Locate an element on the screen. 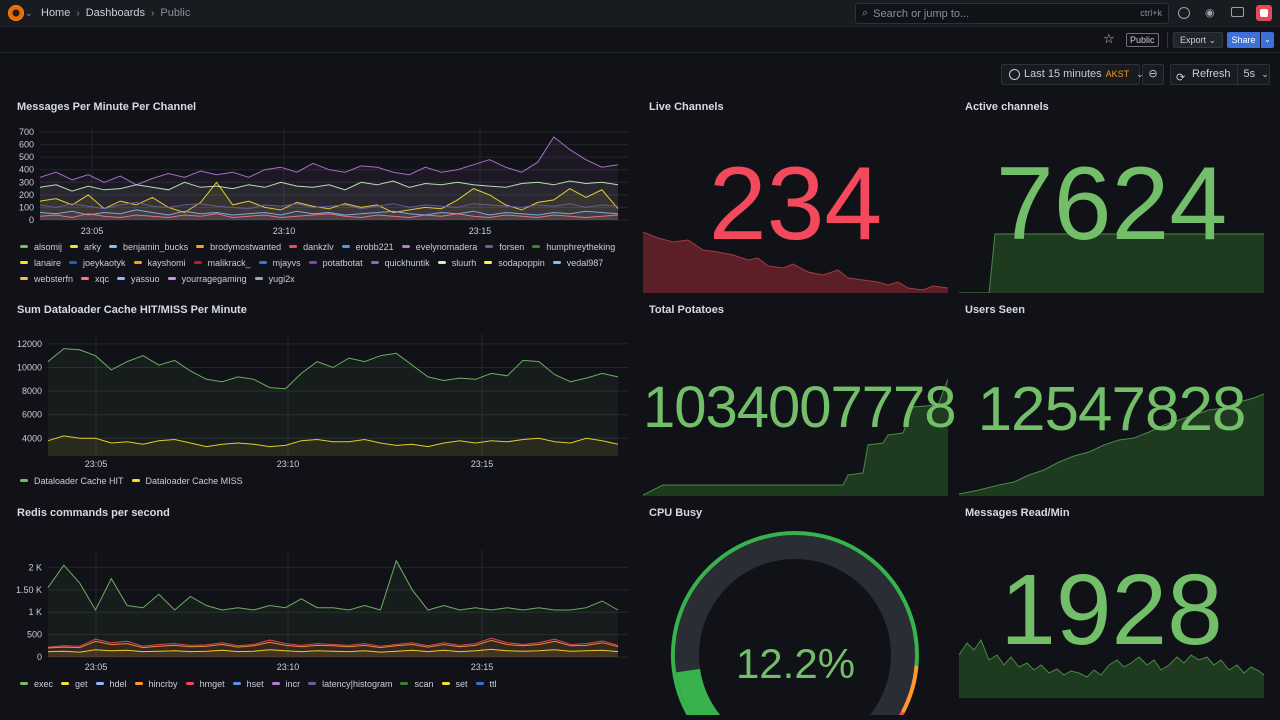 The image size is (1280, 720). y-tick-label: 4000 is located at coordinates (32, 438).